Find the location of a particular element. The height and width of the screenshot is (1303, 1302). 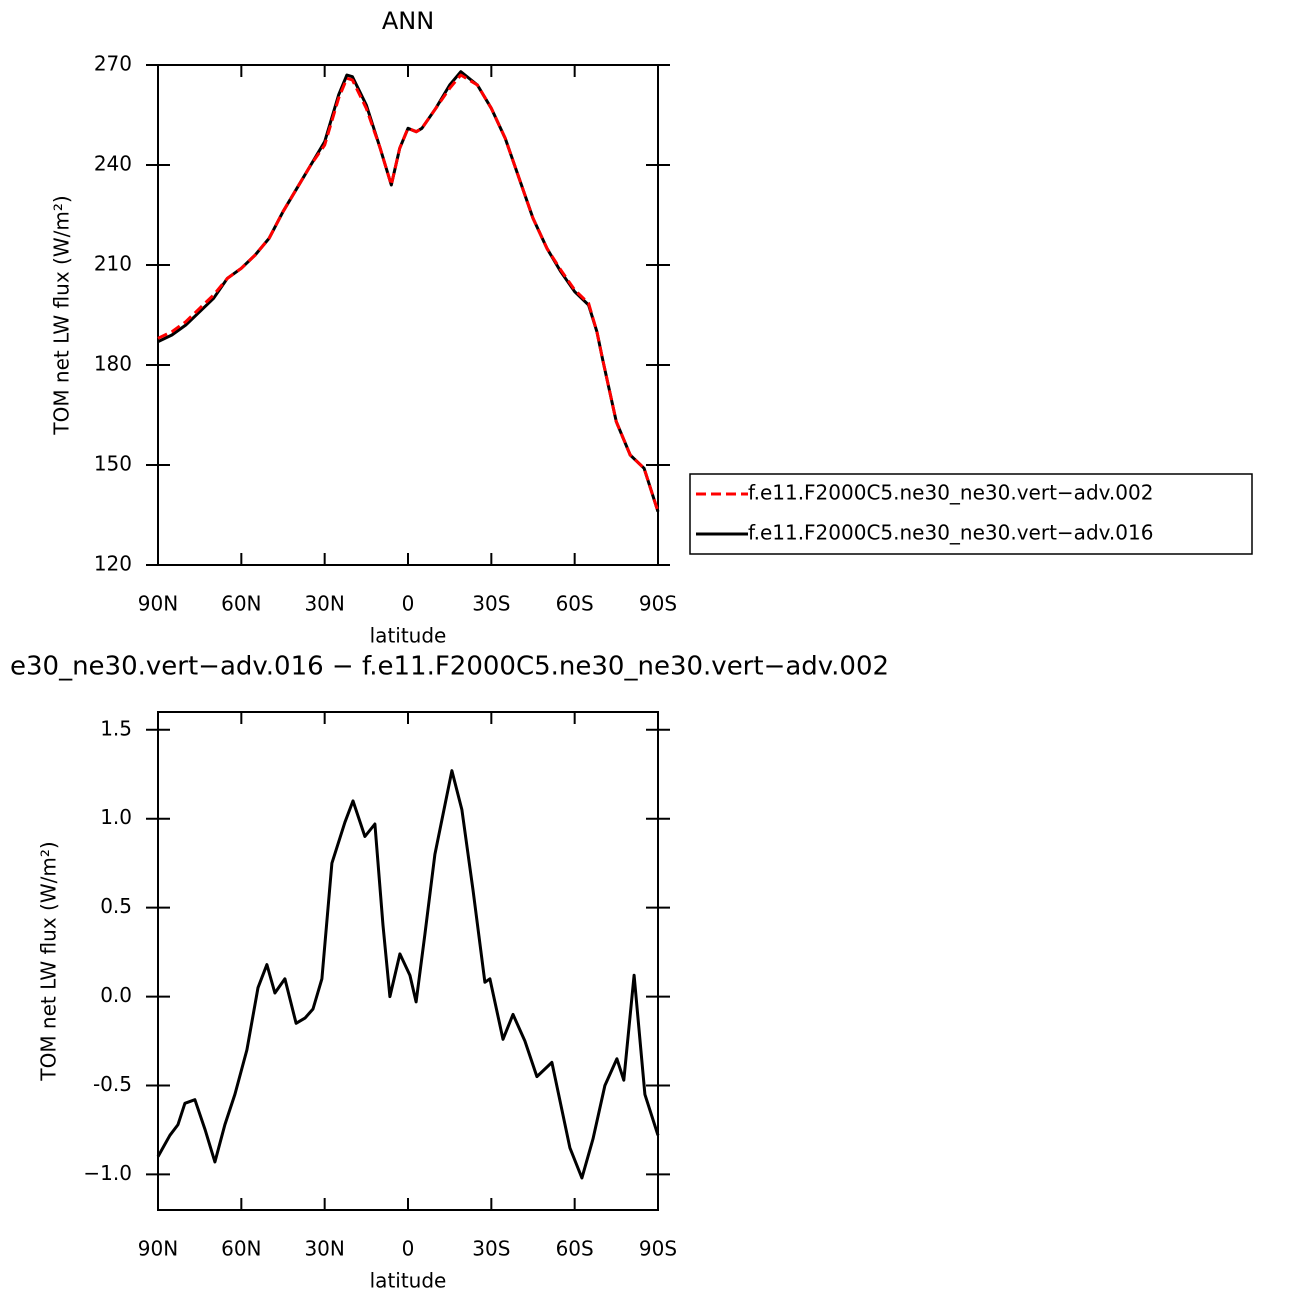

y-tick-label: -0.5 is located at coordinates (112, 1084).